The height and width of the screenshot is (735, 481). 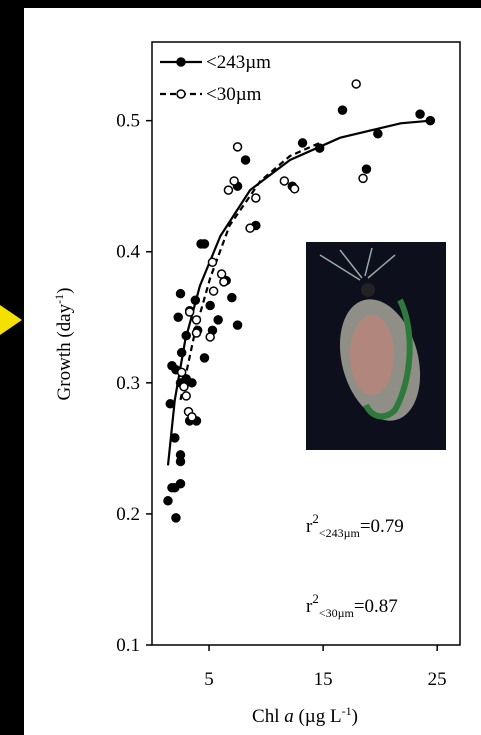 What do you see at coordinates (64, 351) in the screenshot?
I see `y-axis-label-text: Growth (day` at bounding box center [64, 351].